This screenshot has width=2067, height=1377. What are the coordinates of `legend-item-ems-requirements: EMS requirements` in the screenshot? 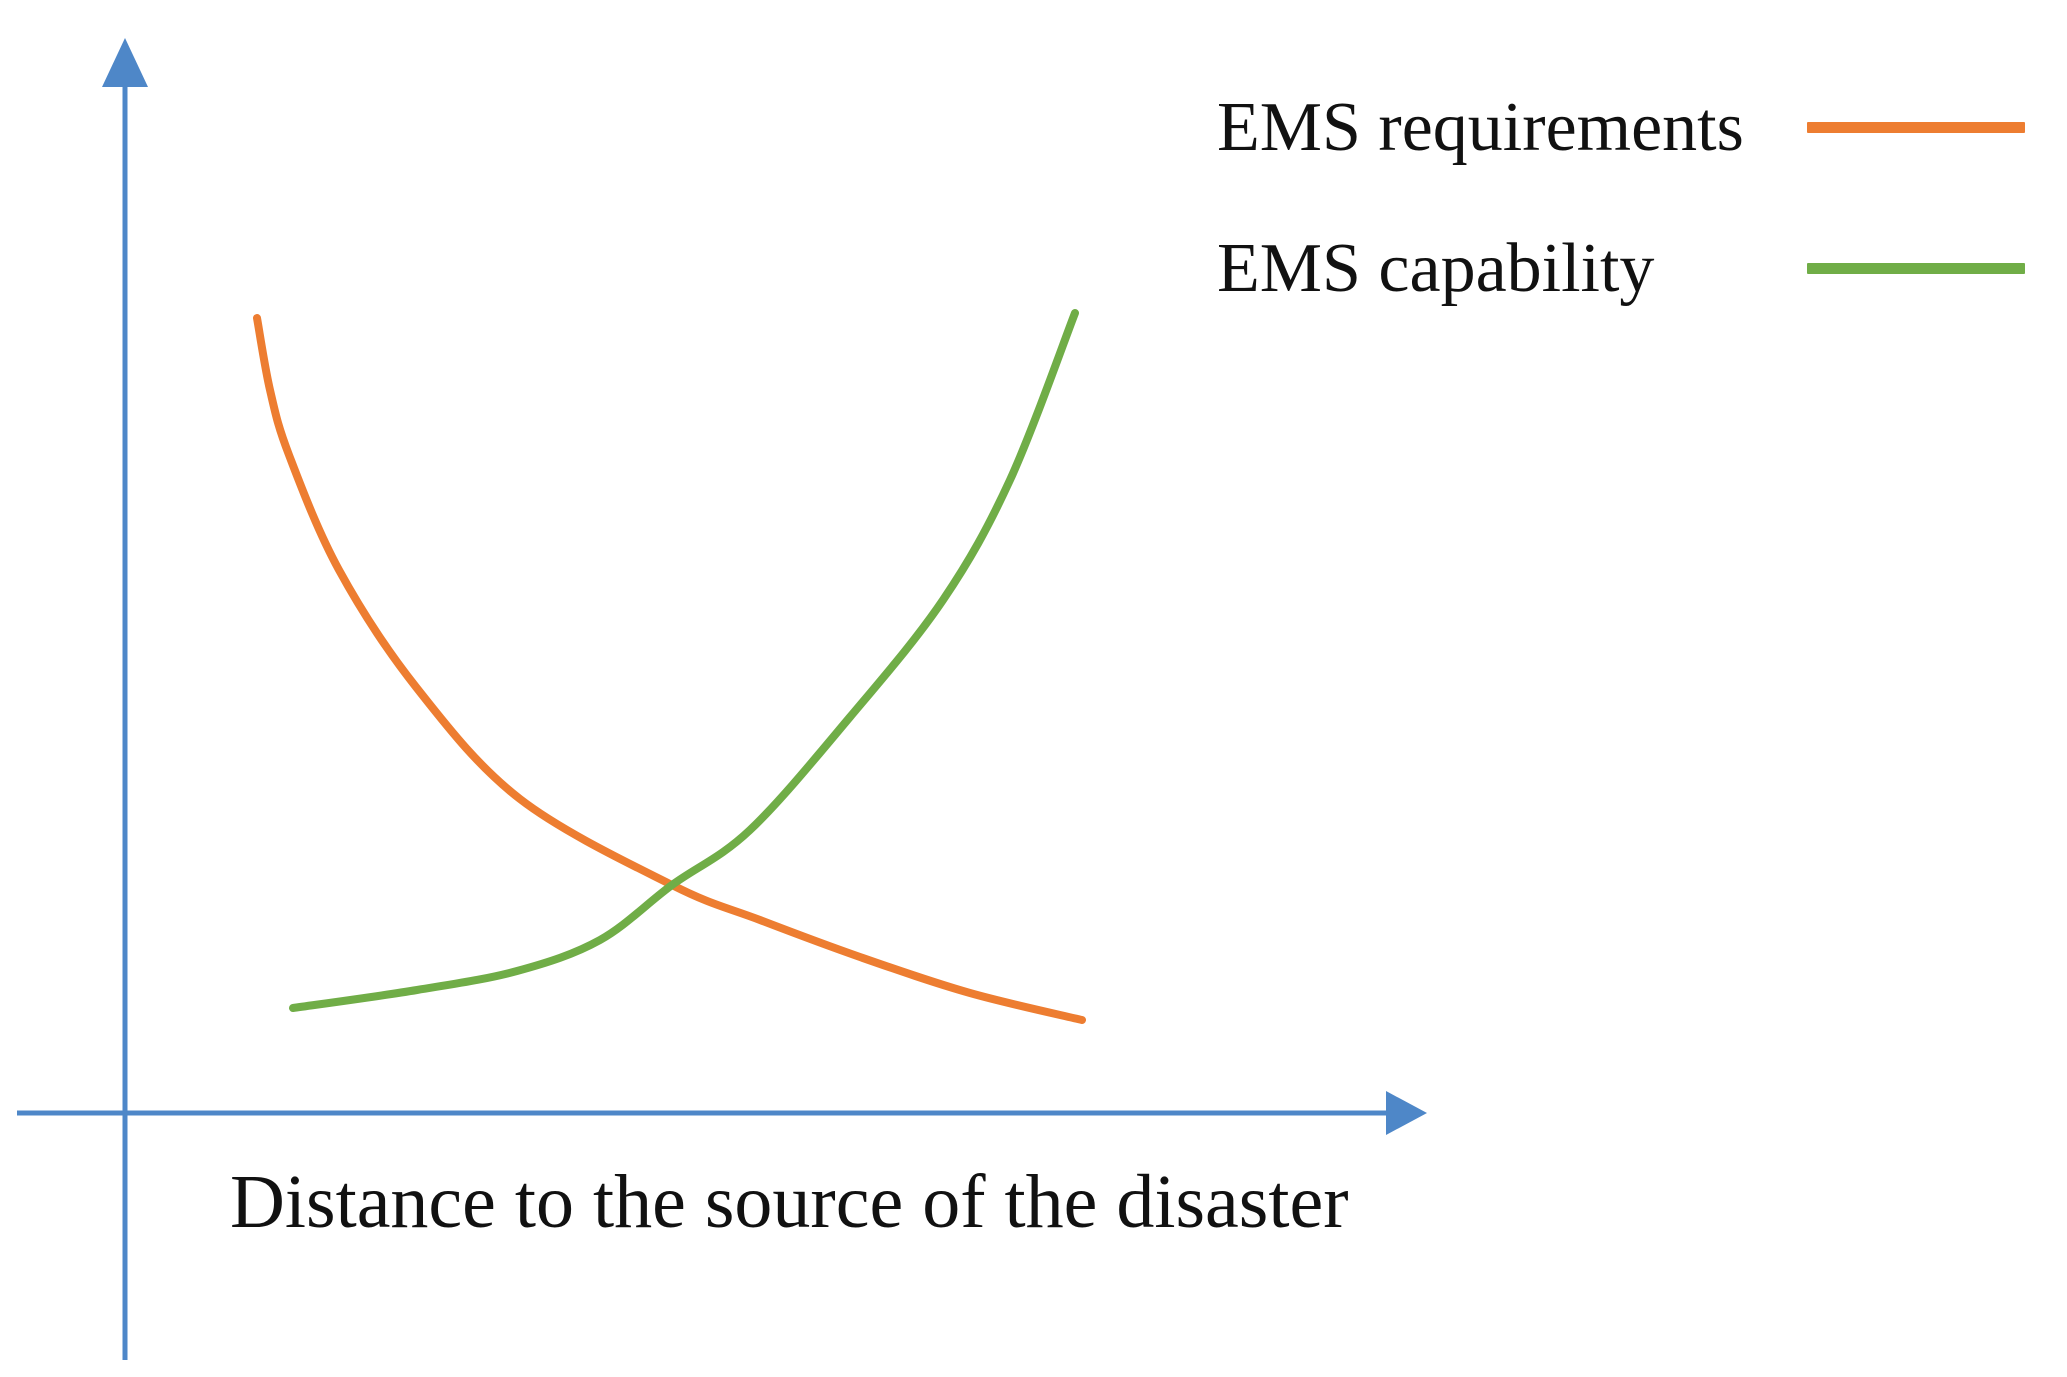 It's located at (1621, 127).